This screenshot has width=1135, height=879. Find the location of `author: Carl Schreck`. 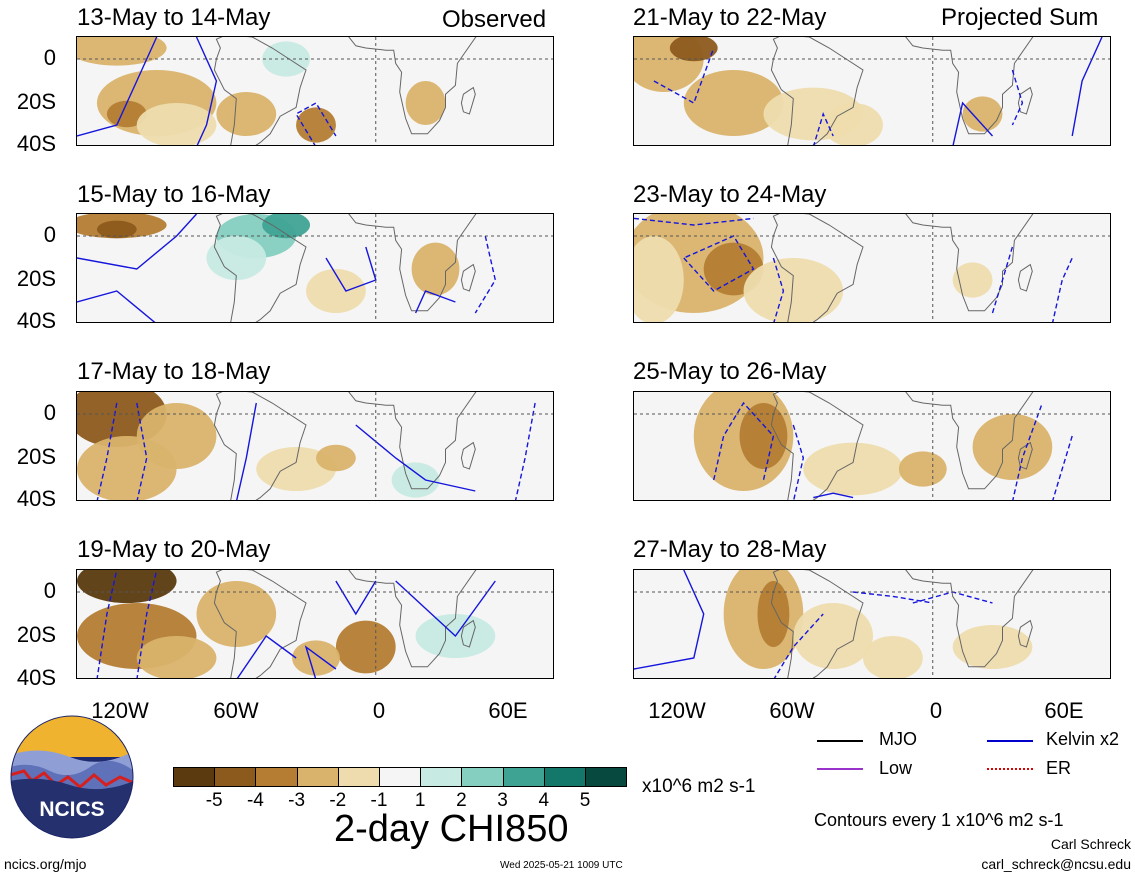

author: Carl Schreck is located at coordinates (1090, 844).